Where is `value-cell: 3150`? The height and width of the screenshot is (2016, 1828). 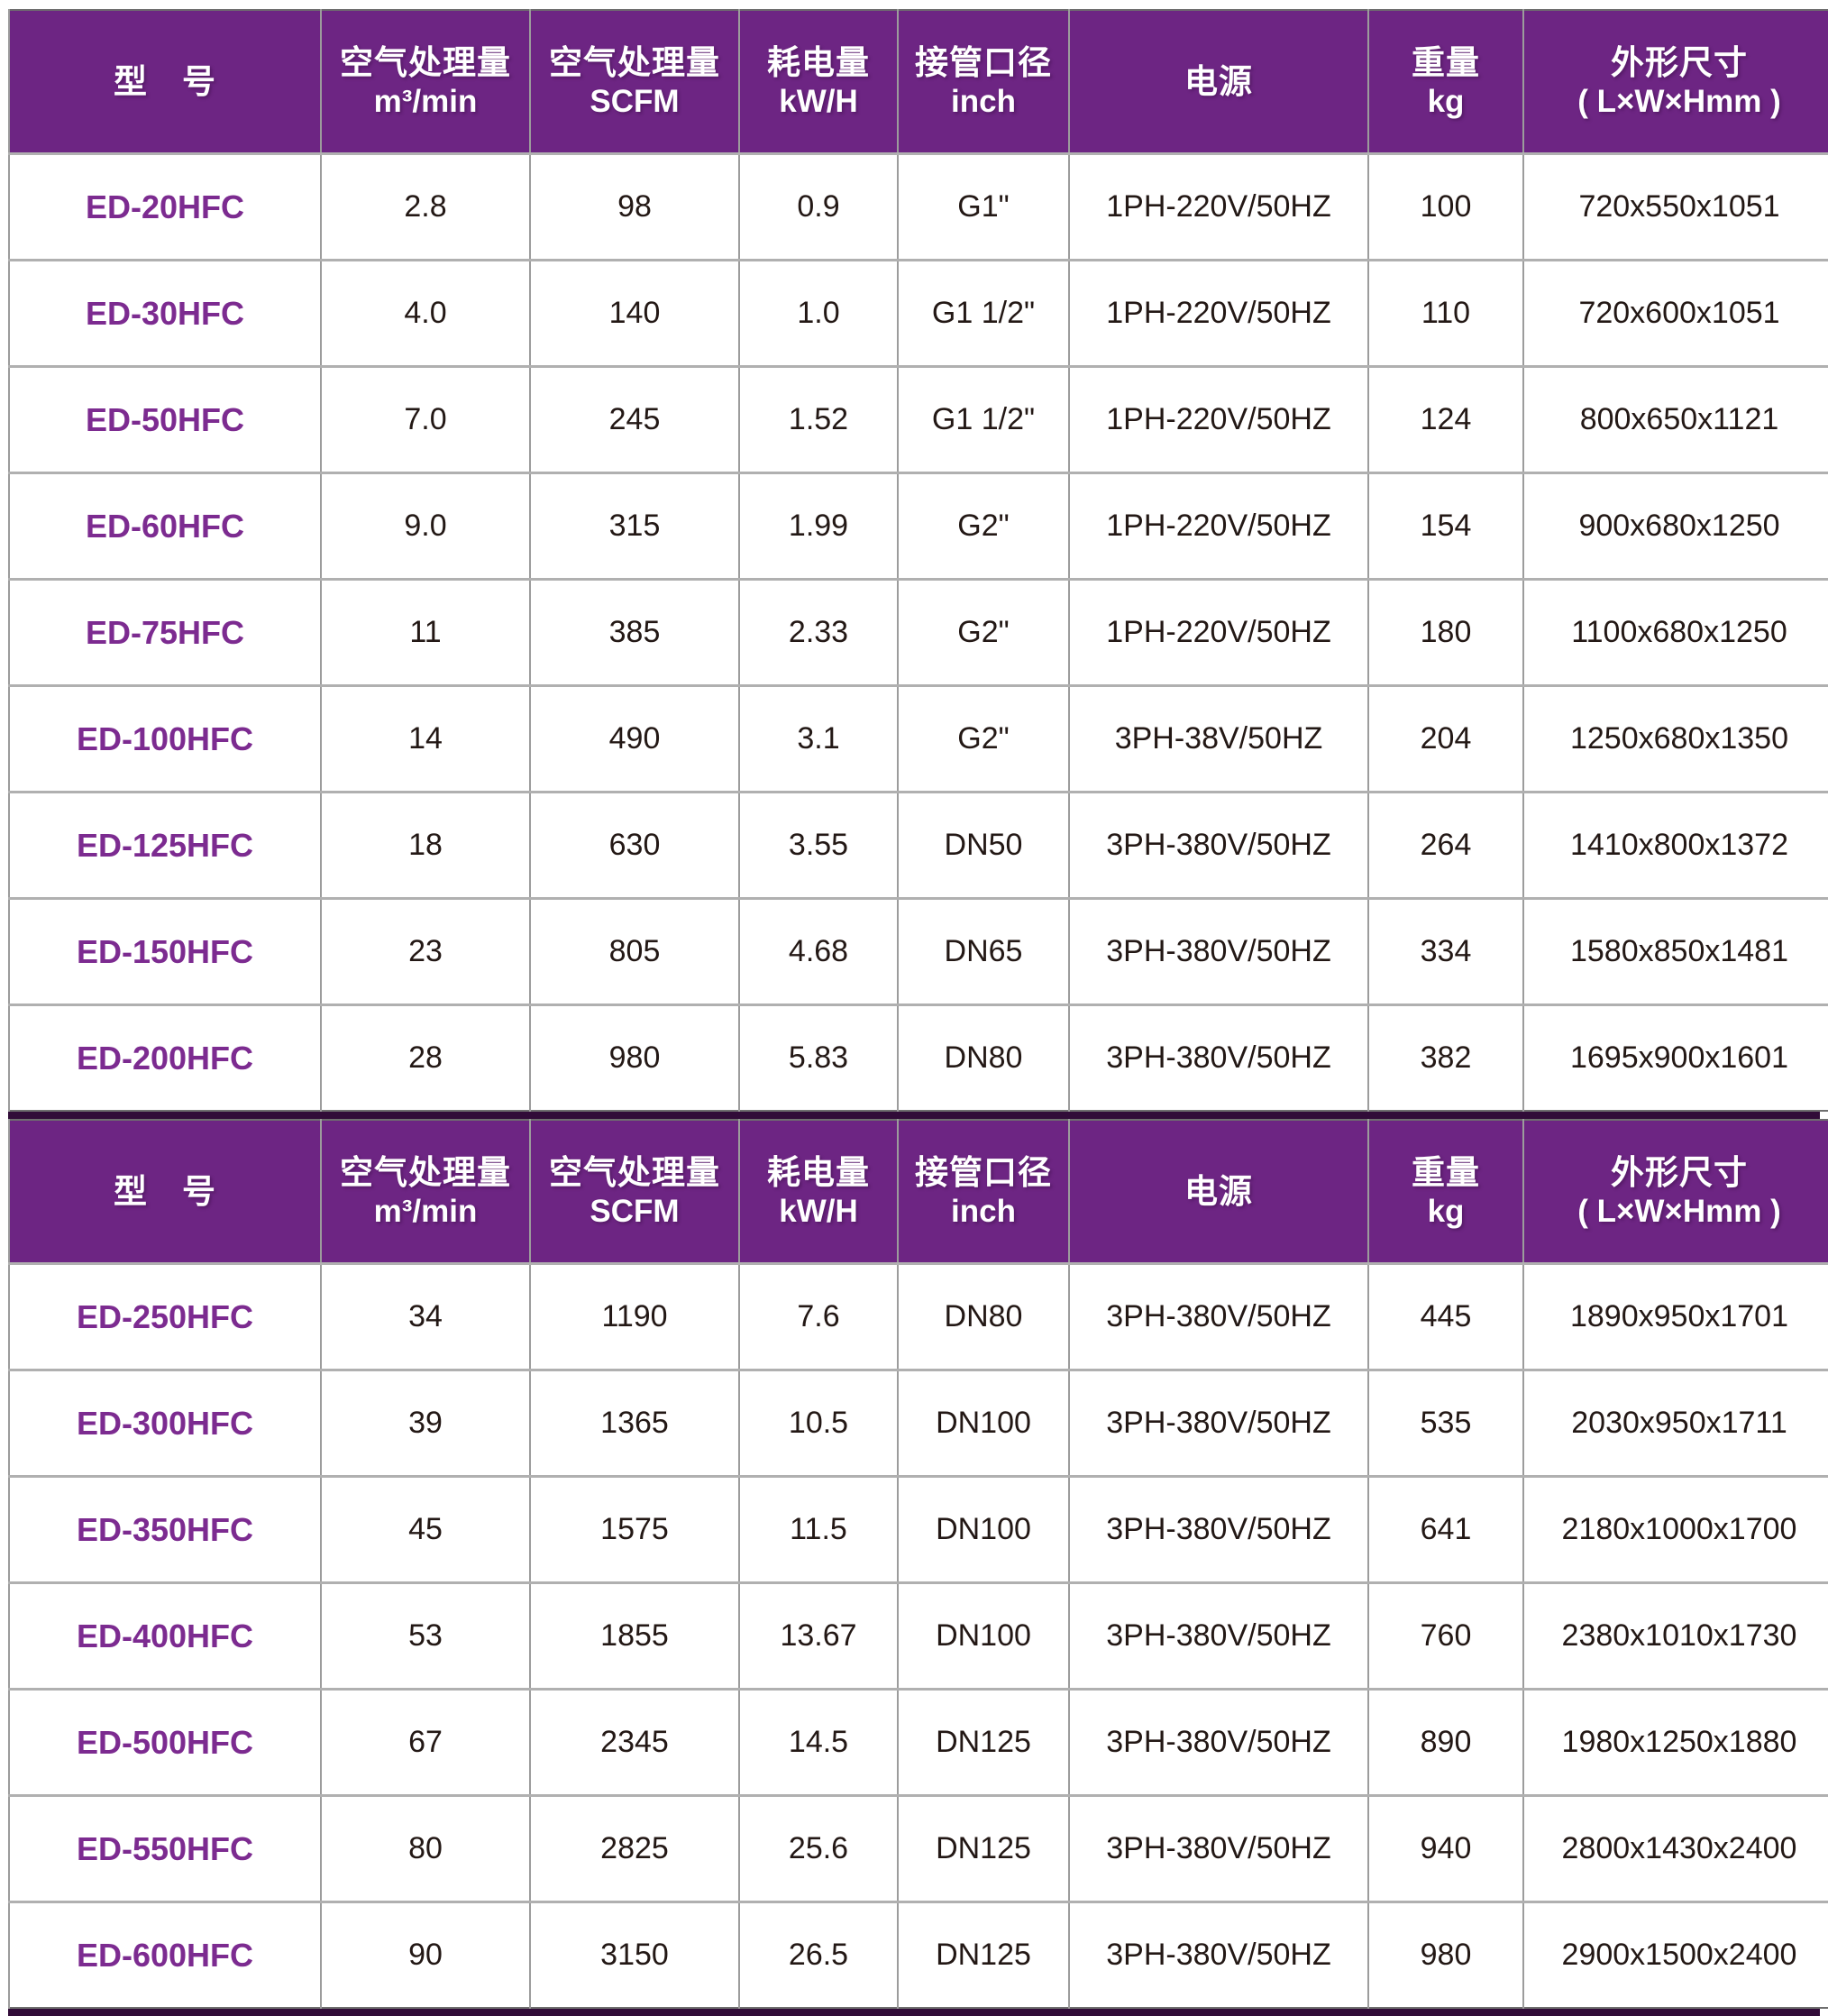 value-cell: 3150 is located at coordinates (634, 1954).